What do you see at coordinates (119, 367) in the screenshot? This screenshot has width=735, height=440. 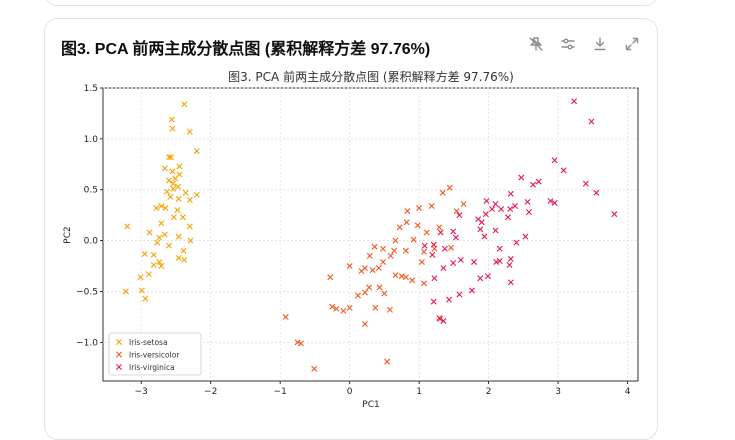 I see `legend-marker` at bounding box center [119, 367].